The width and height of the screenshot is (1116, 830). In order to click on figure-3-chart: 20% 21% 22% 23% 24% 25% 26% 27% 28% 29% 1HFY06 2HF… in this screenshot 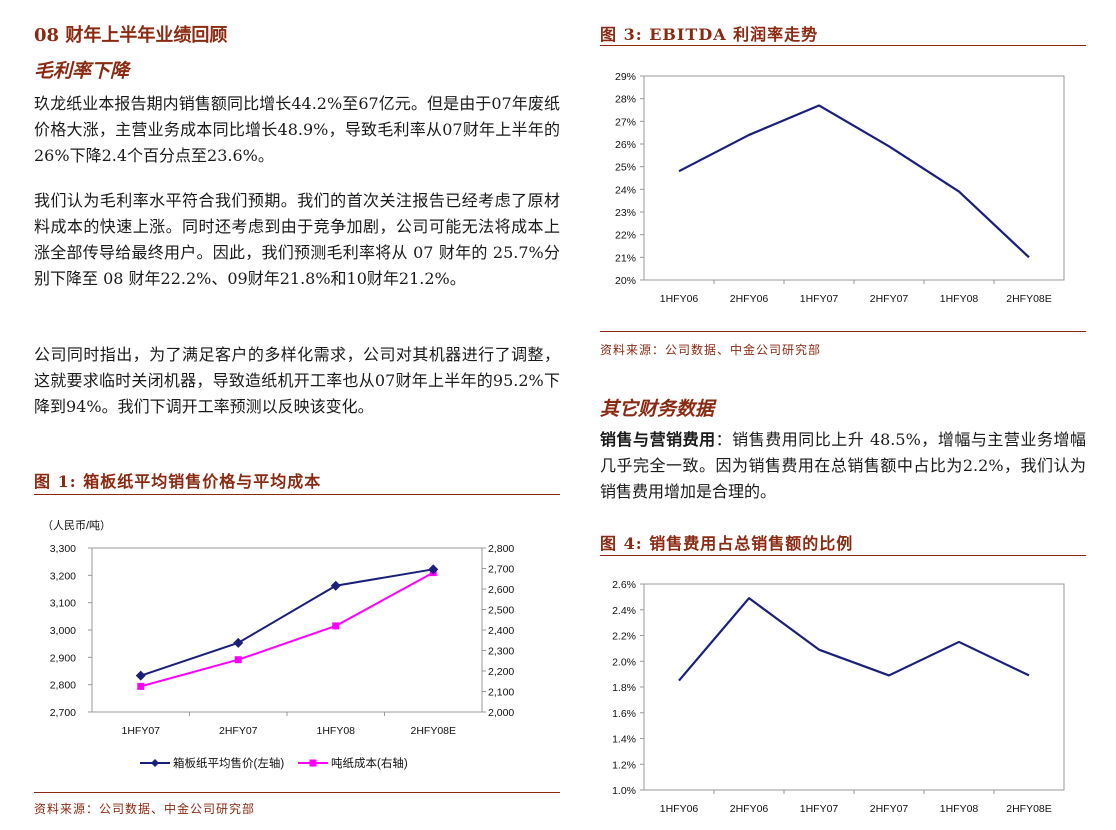, I will do `click(840, 188)`.